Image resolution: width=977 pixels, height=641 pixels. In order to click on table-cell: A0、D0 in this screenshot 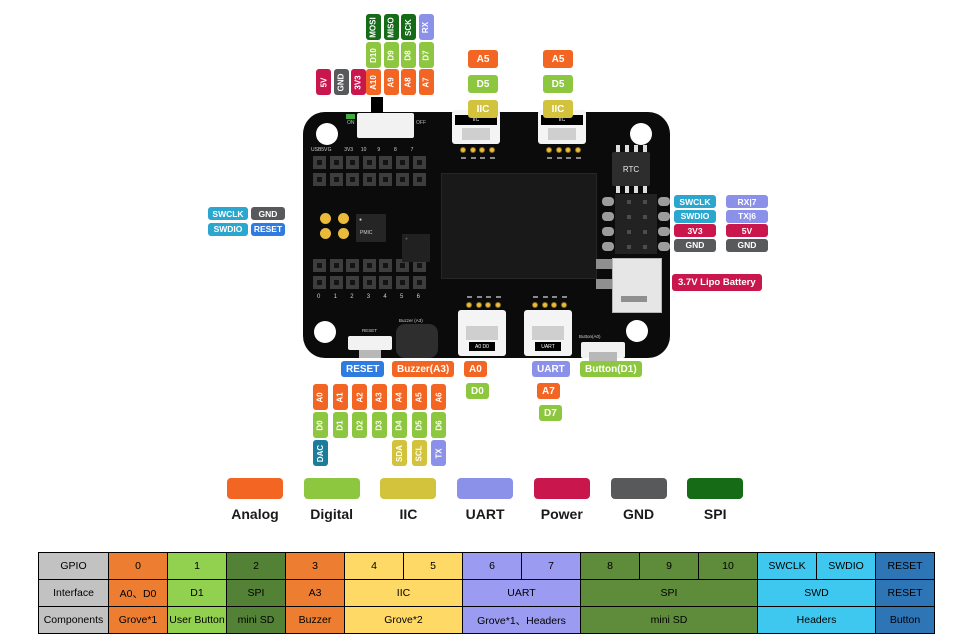, I will do `click(138, 593)`.